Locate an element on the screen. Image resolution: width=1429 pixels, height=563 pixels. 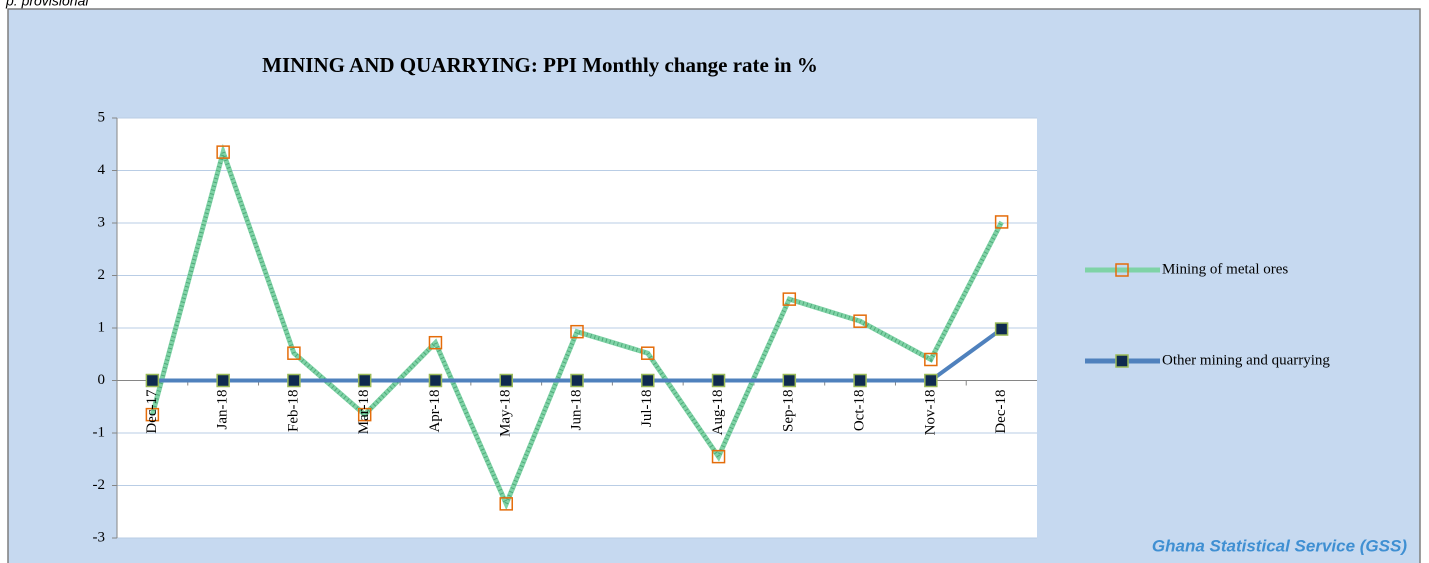
legend-label: Mining of metal ores is located at coordinates (1225, 269).